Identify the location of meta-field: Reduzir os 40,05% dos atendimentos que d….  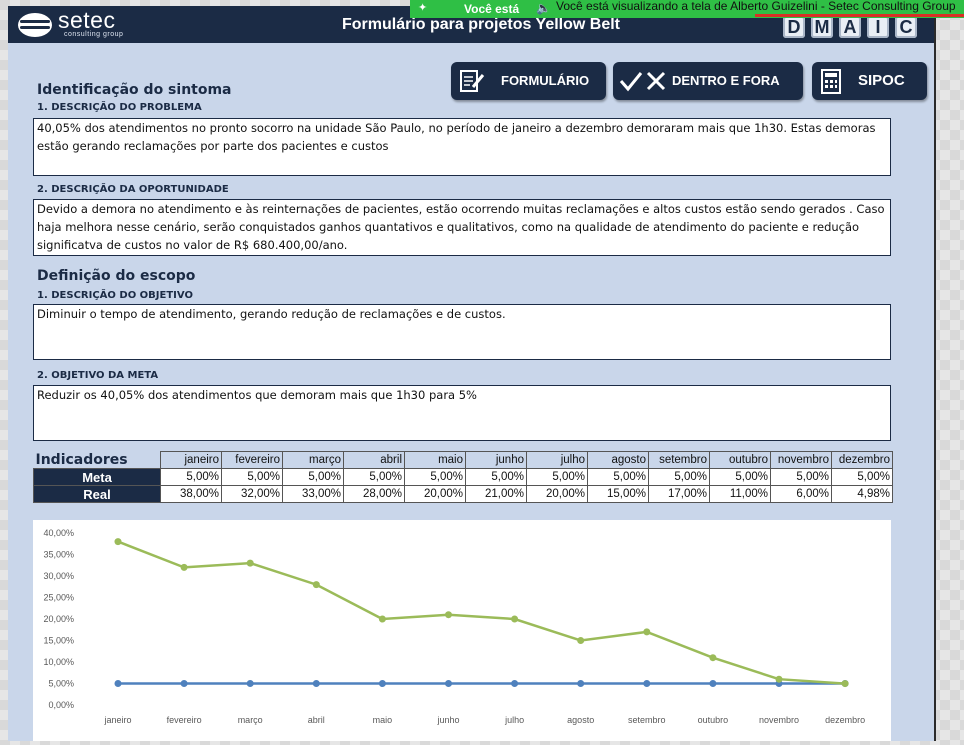
(462, 413).